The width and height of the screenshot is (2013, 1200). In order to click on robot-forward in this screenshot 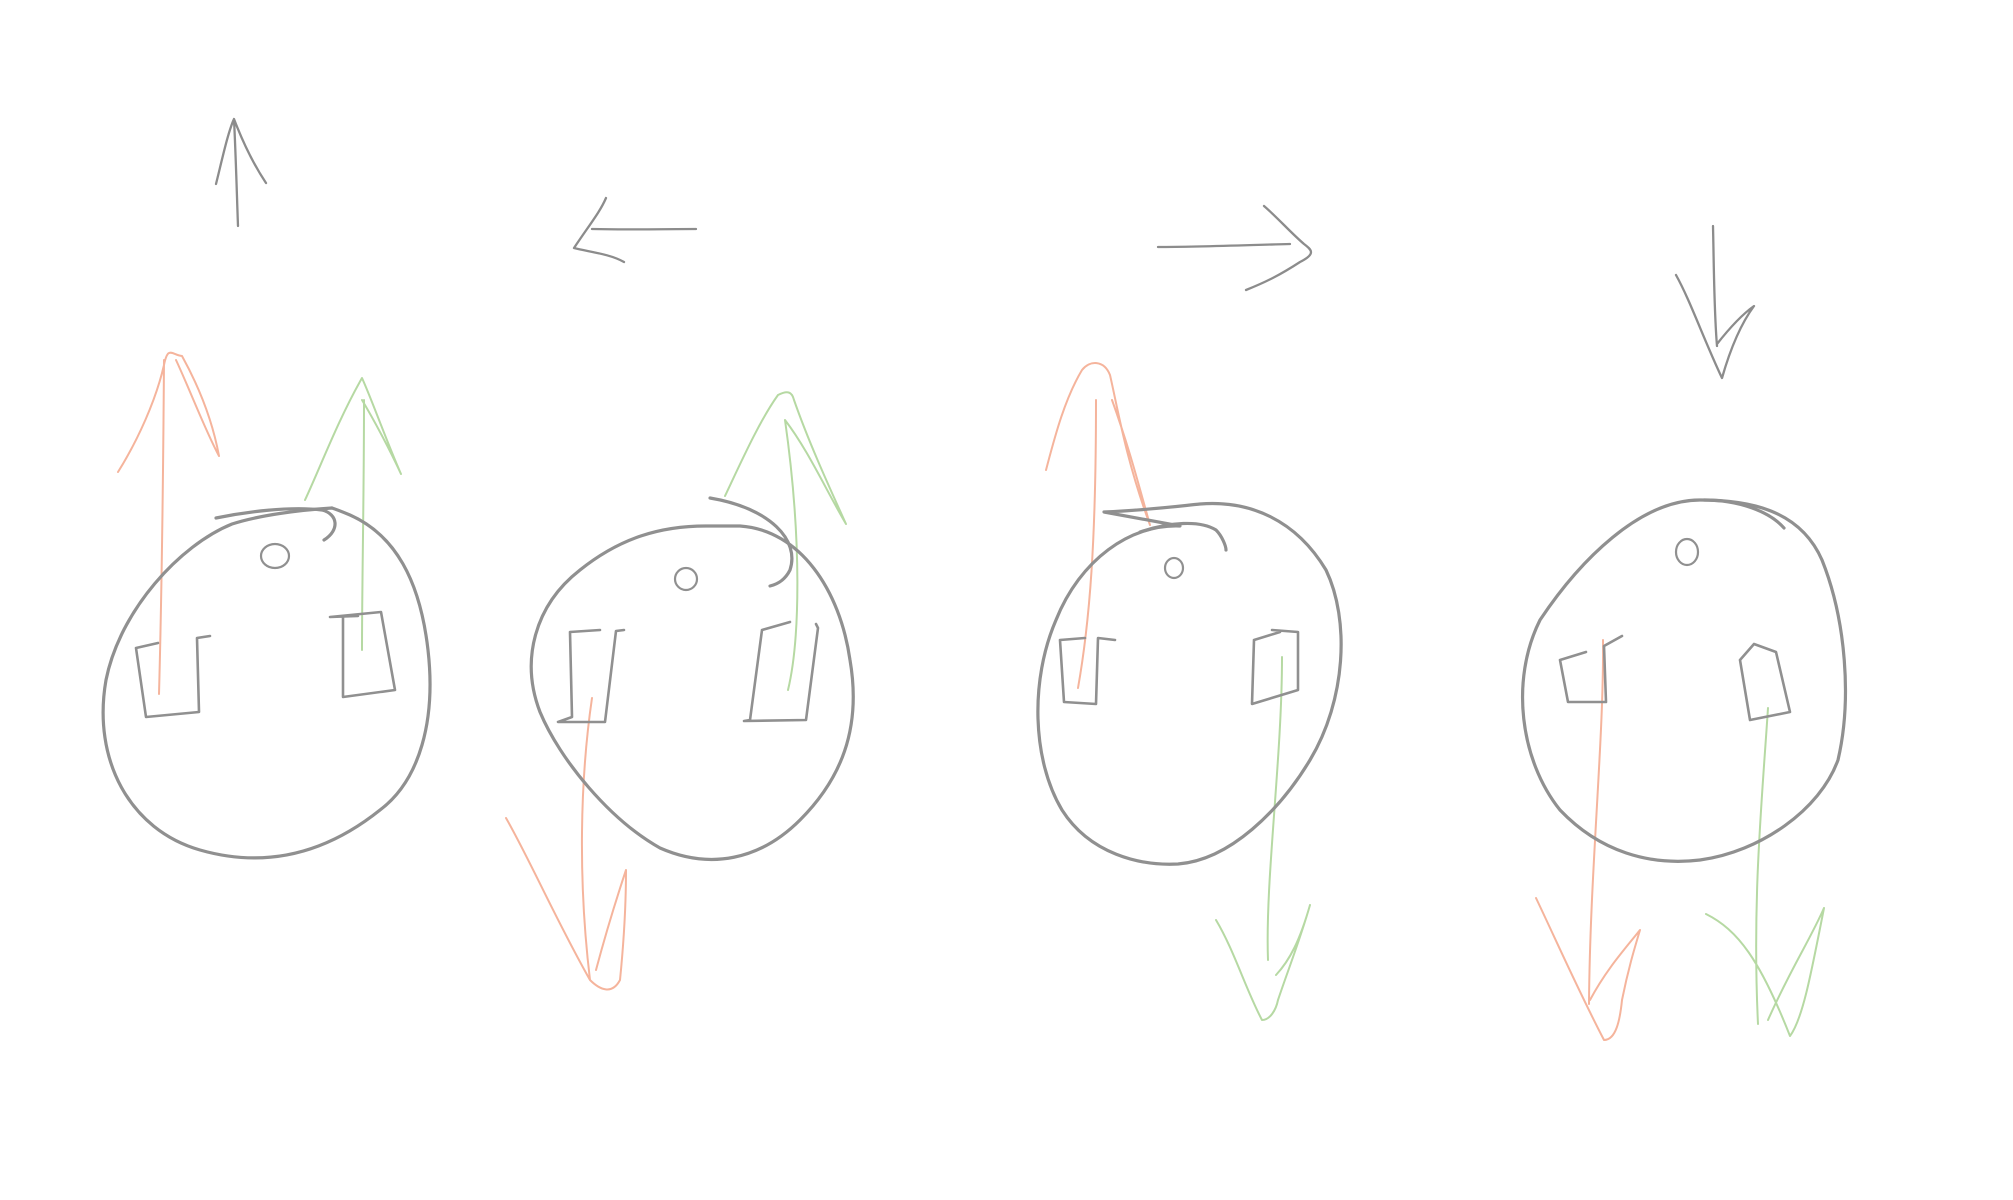, I will do `click(266, 488)`.